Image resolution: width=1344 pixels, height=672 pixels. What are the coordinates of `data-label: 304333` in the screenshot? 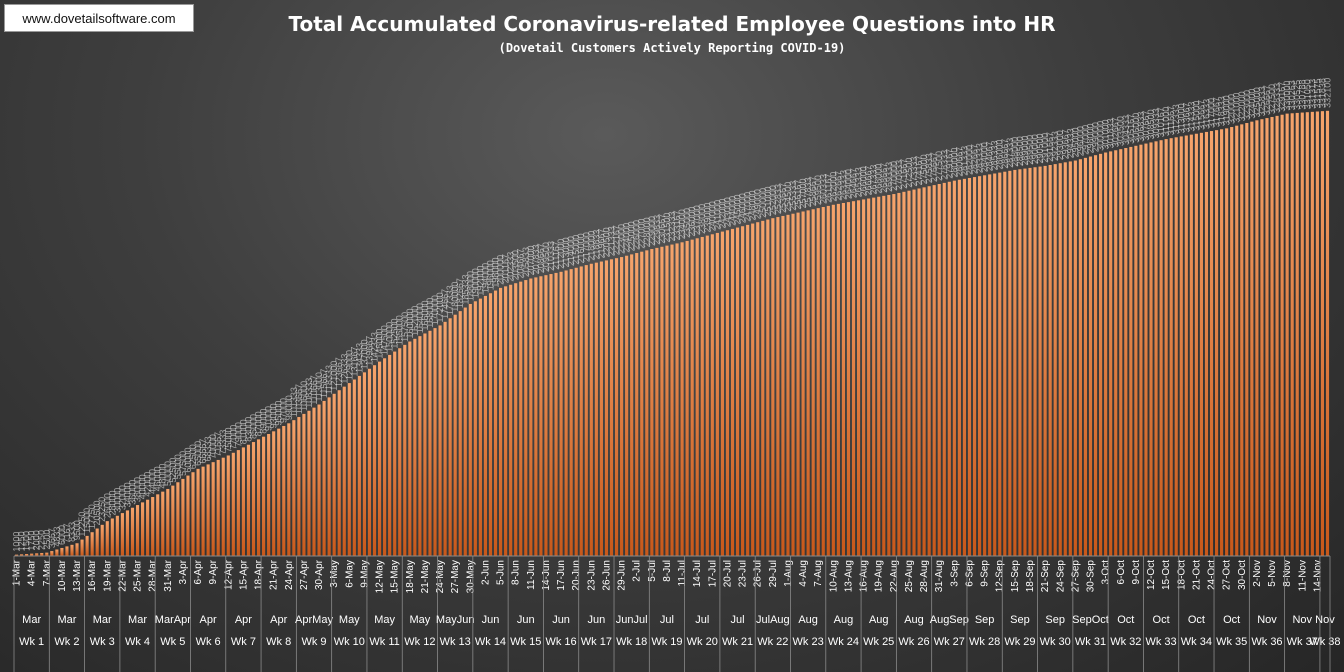 It's located at (1126, 130).